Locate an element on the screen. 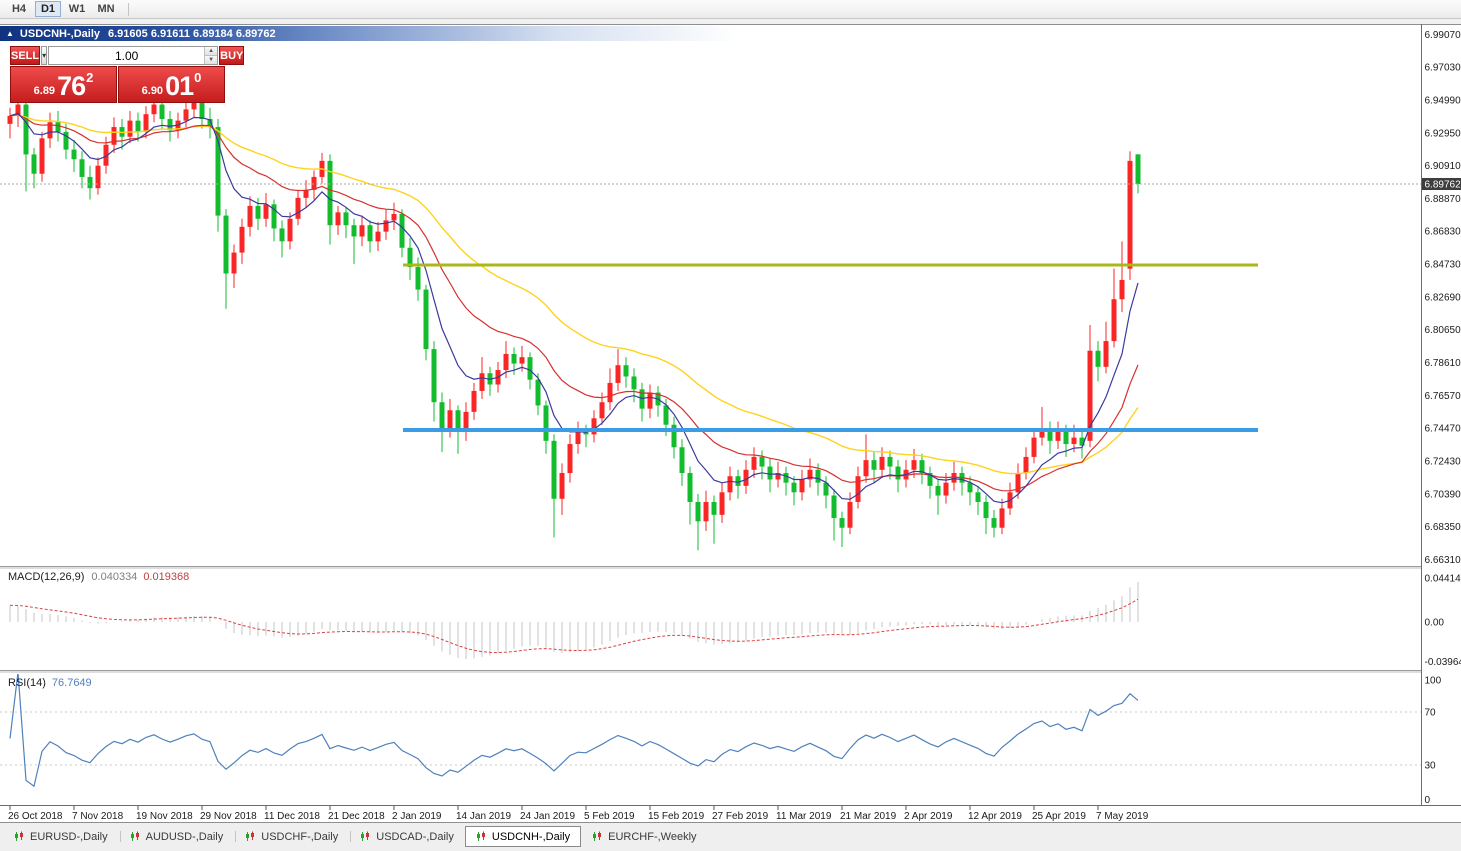 This screenshot has height=851, width=1461. chart-tab-usdcad-daily: USDCAD-,Daily is located at coordinates (407, 836).